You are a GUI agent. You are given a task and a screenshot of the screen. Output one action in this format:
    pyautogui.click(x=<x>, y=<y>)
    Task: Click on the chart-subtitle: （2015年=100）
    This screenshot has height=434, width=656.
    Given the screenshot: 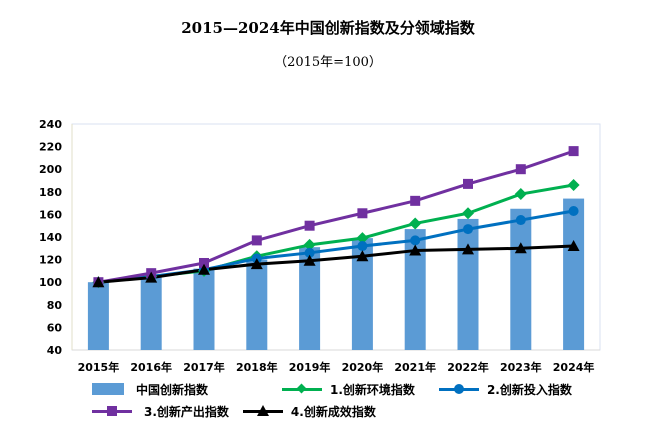 What is the action you would take?
    pyautogui.click(x=328, y=62)
    